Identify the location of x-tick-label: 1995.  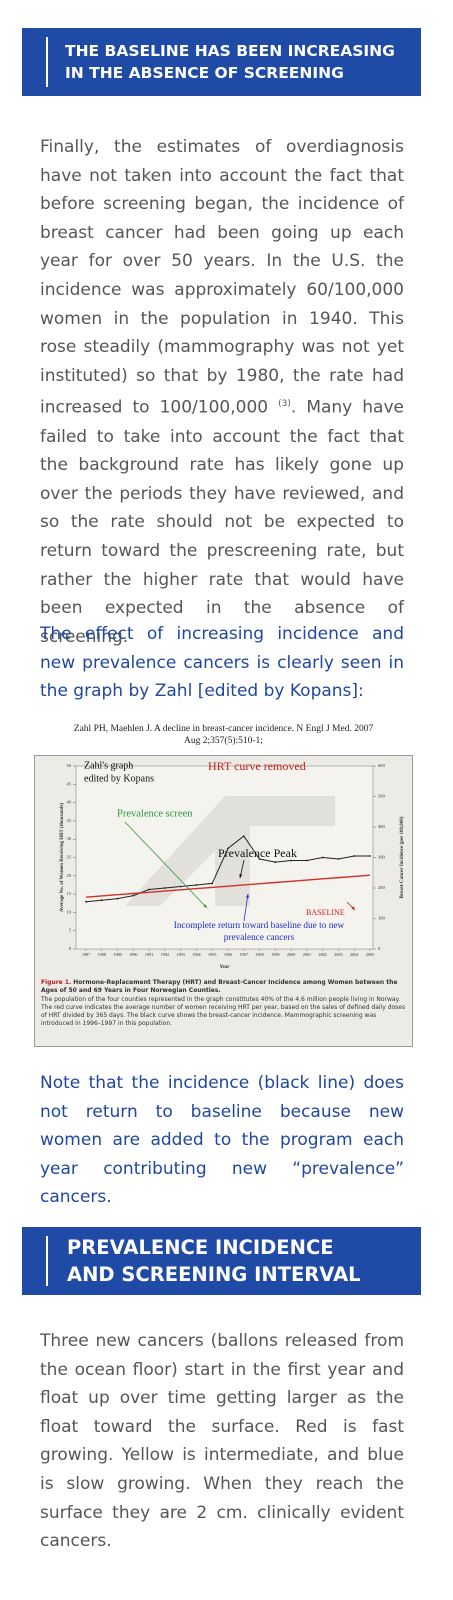
(212, 954).